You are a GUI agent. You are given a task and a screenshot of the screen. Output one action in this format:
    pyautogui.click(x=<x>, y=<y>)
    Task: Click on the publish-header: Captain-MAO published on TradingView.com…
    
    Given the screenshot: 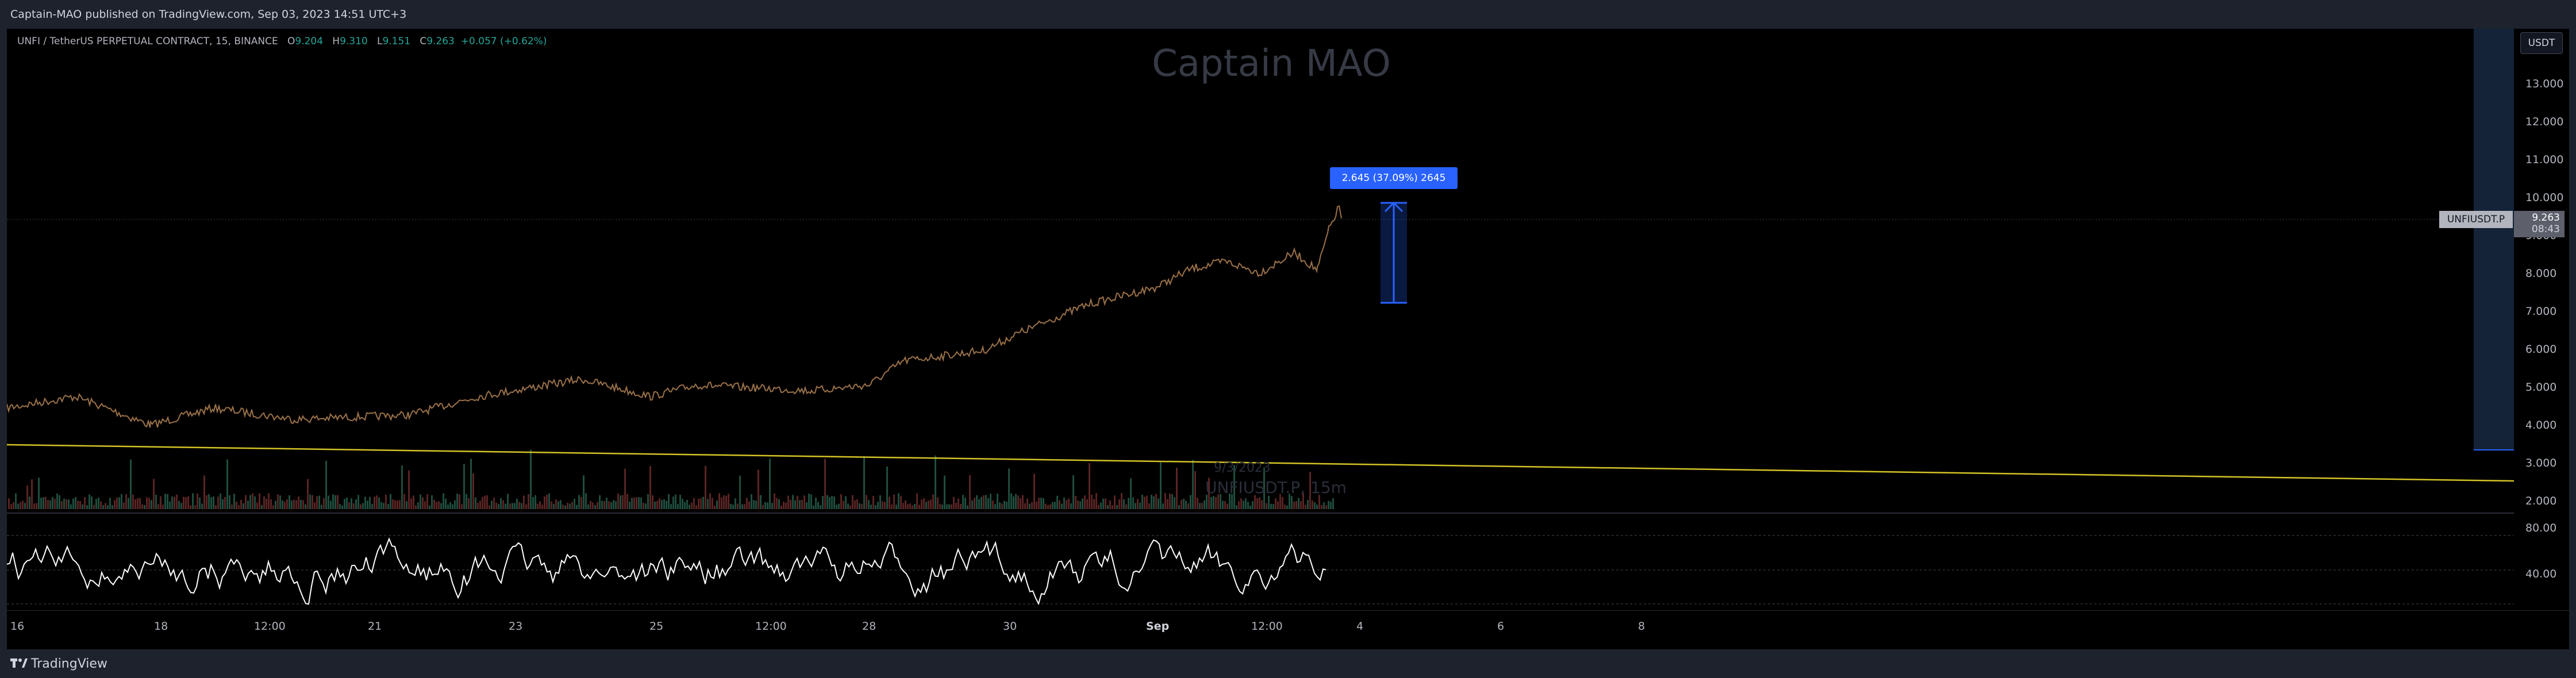 What is the action you would take?
    pyautogui.click(x=1288, y=14)
    